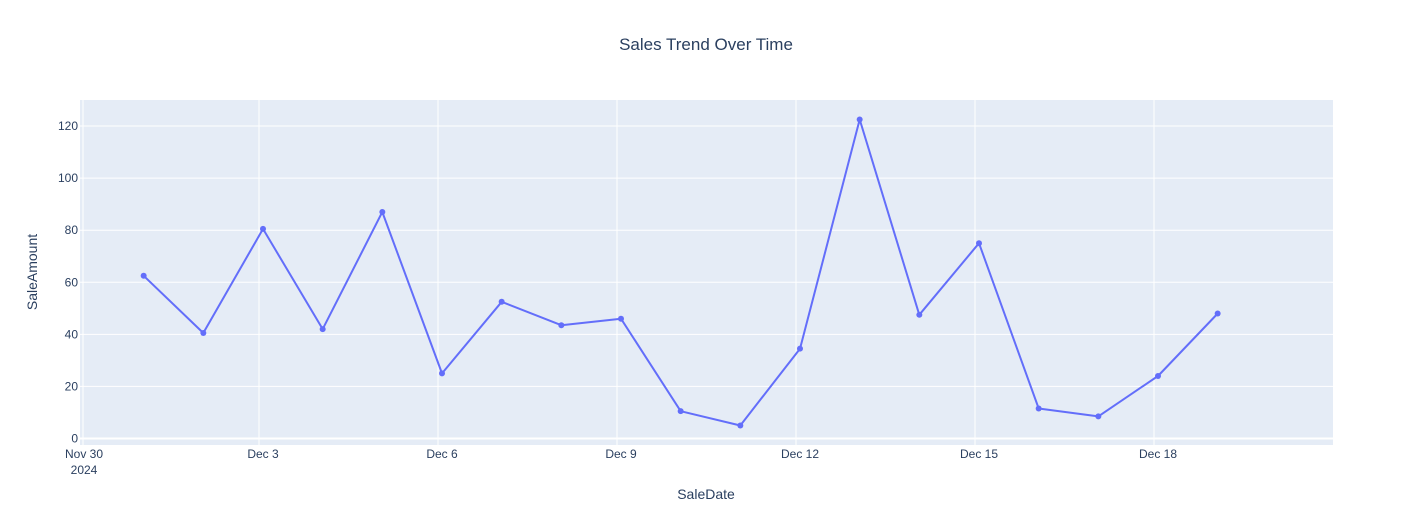 The height and width of the screenshot is (525, 1413). What do you see at coordinates (72, 386) in the screenshot?
I see `y-tick-label: 20` at bounding box center [72, 386].